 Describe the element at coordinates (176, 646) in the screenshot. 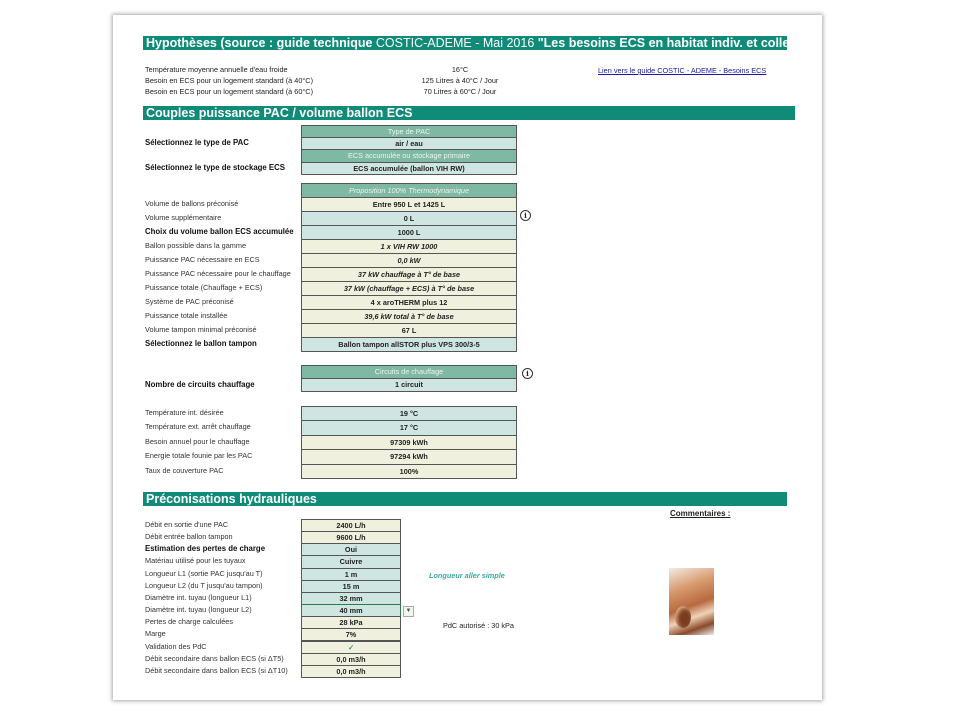

I see `row-label: Validation des PdC` at that location.